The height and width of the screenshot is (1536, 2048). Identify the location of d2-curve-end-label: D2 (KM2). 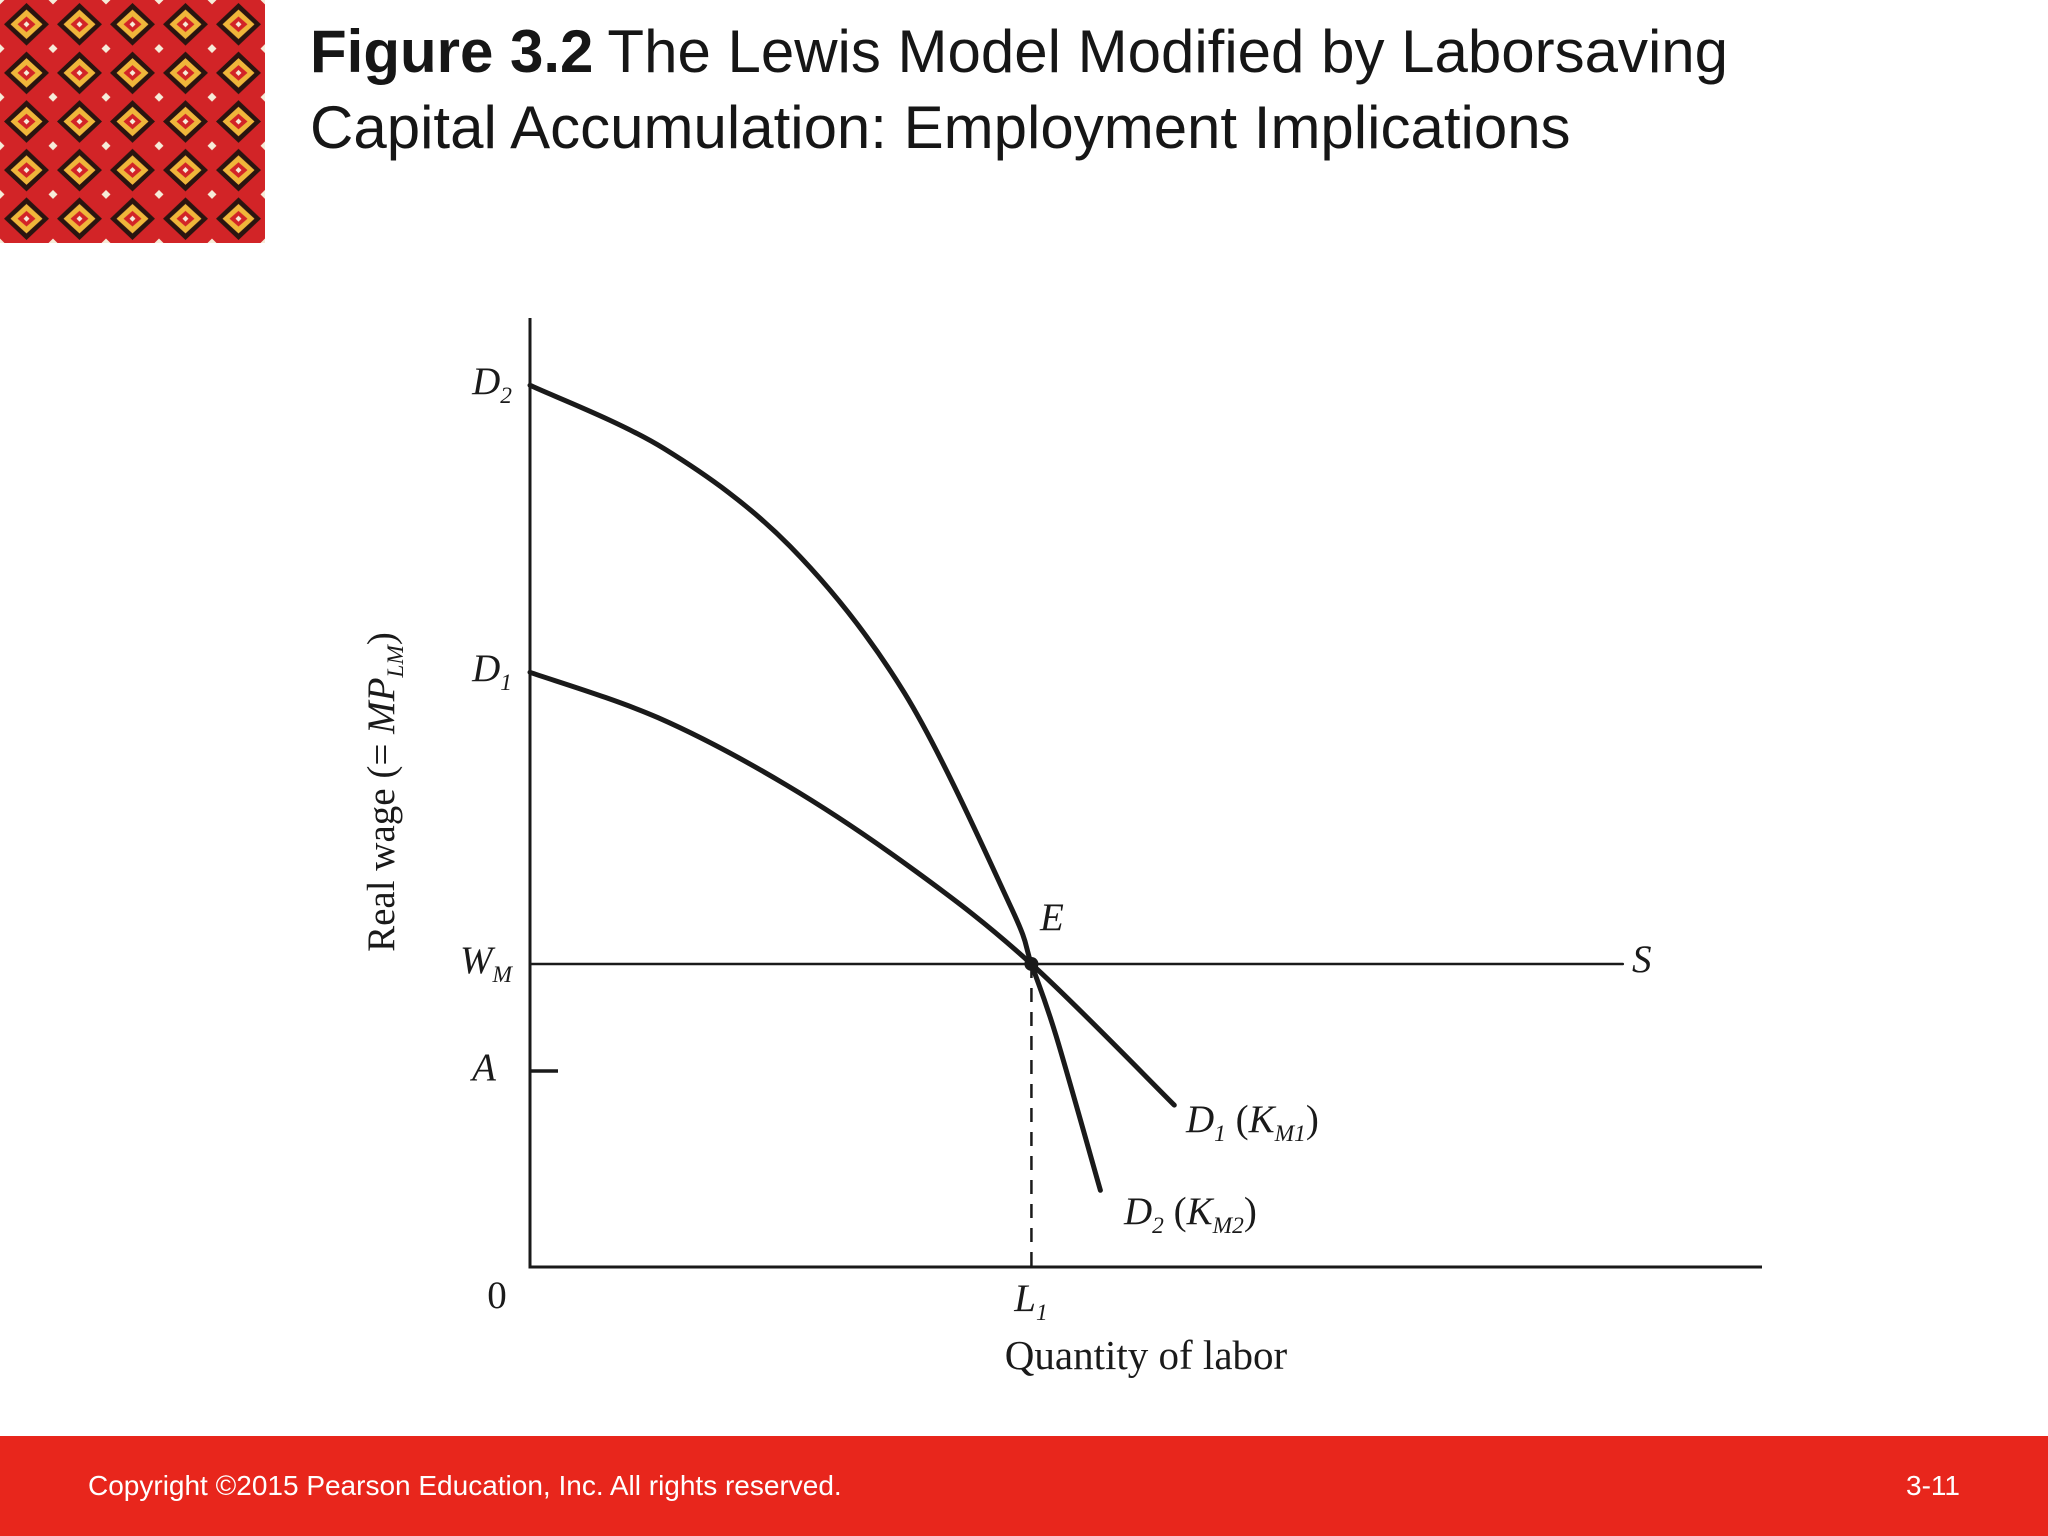
(1190, 1215).